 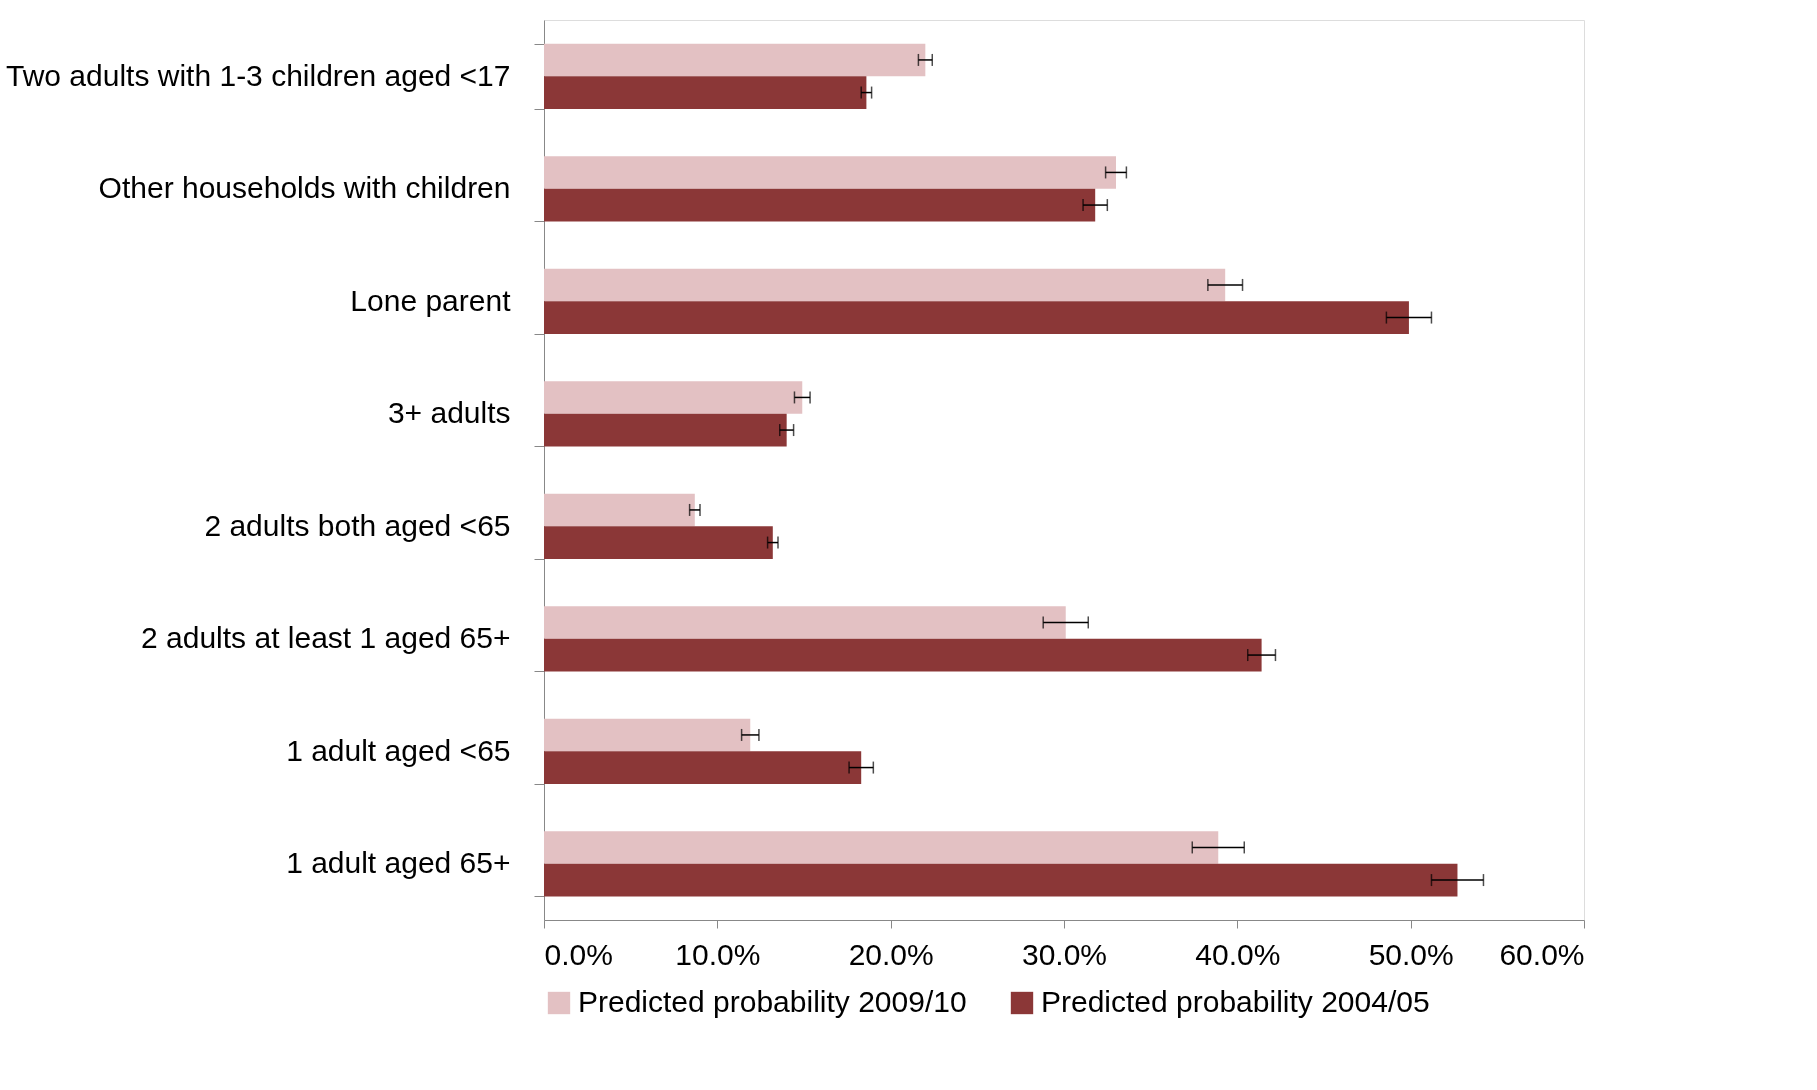 I want to click on x-tick-label: 30.0%, so click(x=1064, y=954).